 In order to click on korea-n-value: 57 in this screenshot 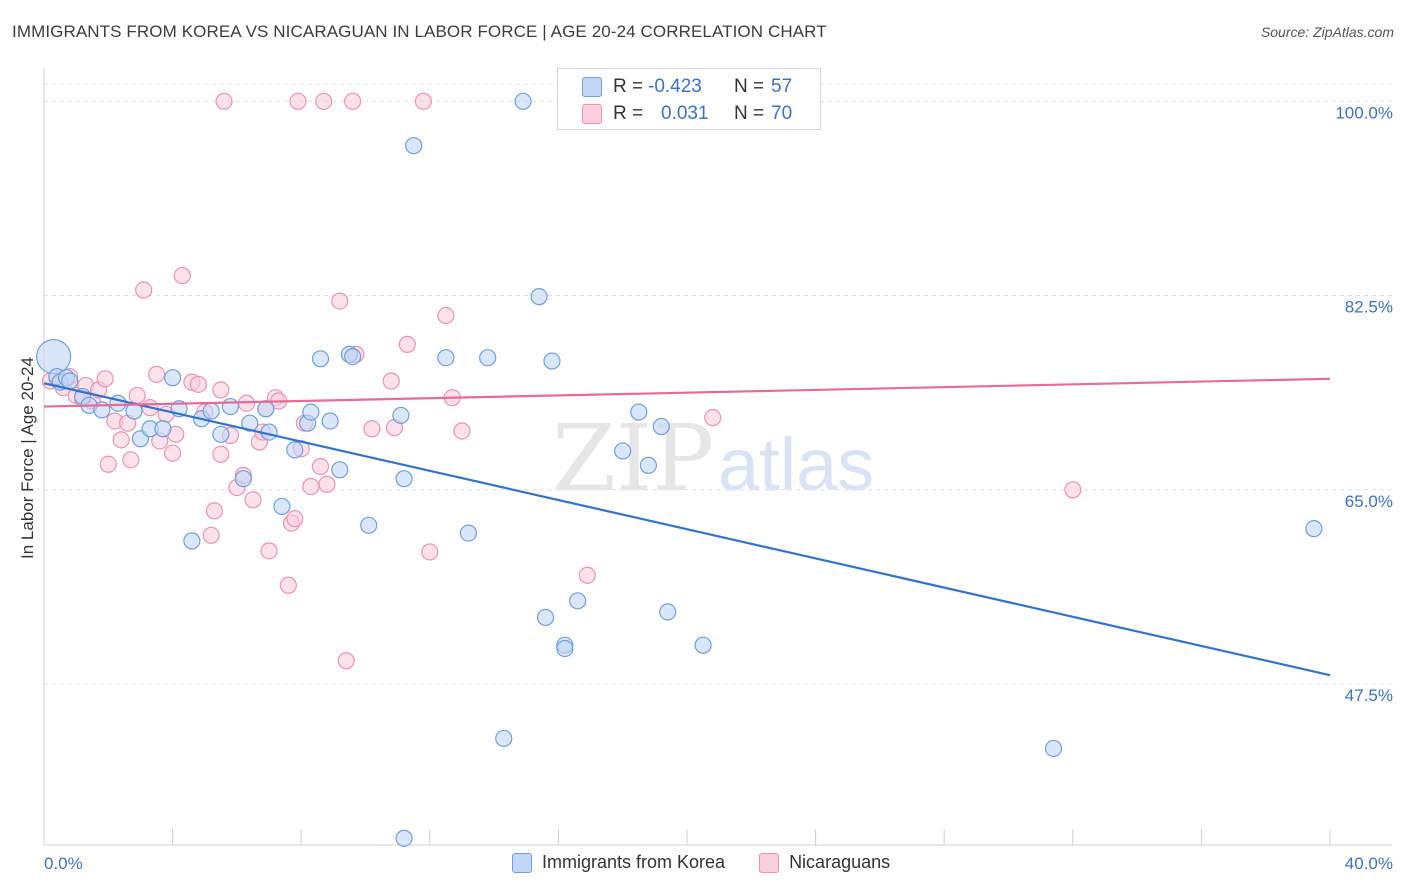, I will do `click(782, 86)`.